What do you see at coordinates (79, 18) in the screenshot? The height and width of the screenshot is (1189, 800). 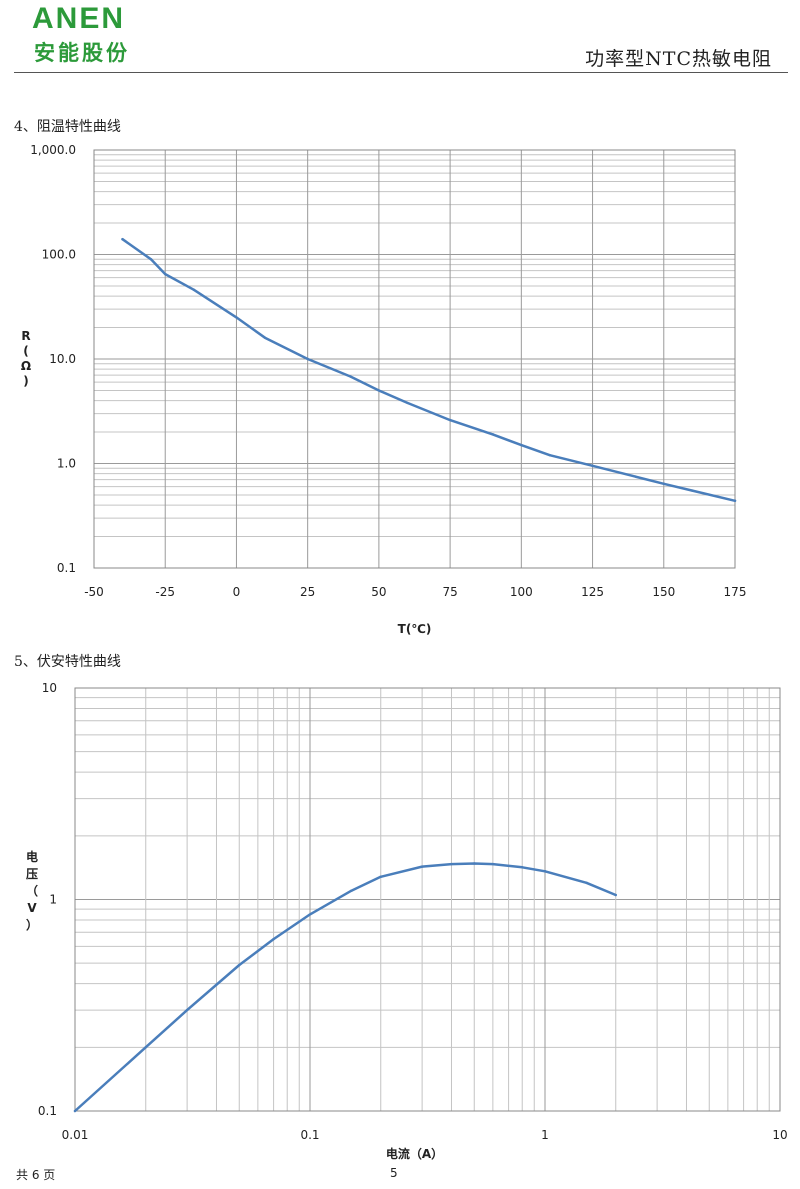 I see `company-logo-latin: ANEN` at bounding box center [79, 18].